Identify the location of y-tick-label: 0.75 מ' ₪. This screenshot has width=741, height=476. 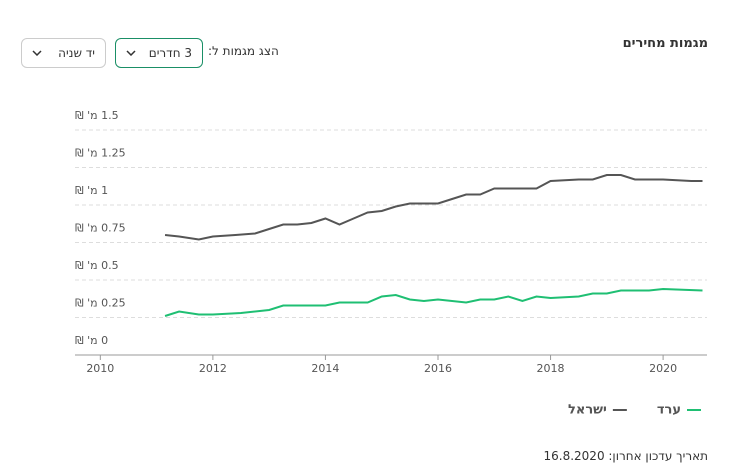
(100, 228).